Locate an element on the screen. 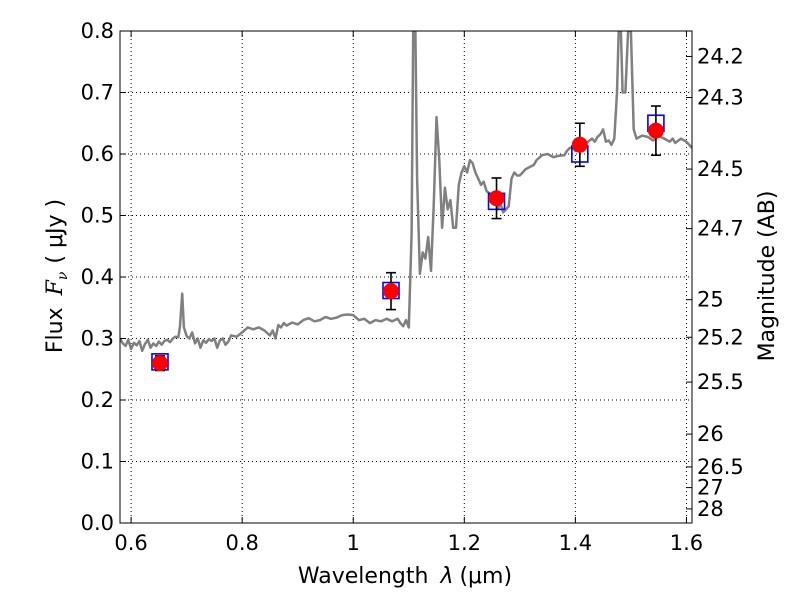 Image resolution: width=800 pixels, height=600 pixels. magnitude-tick-label: 25 is located at coordinates (710, 300).